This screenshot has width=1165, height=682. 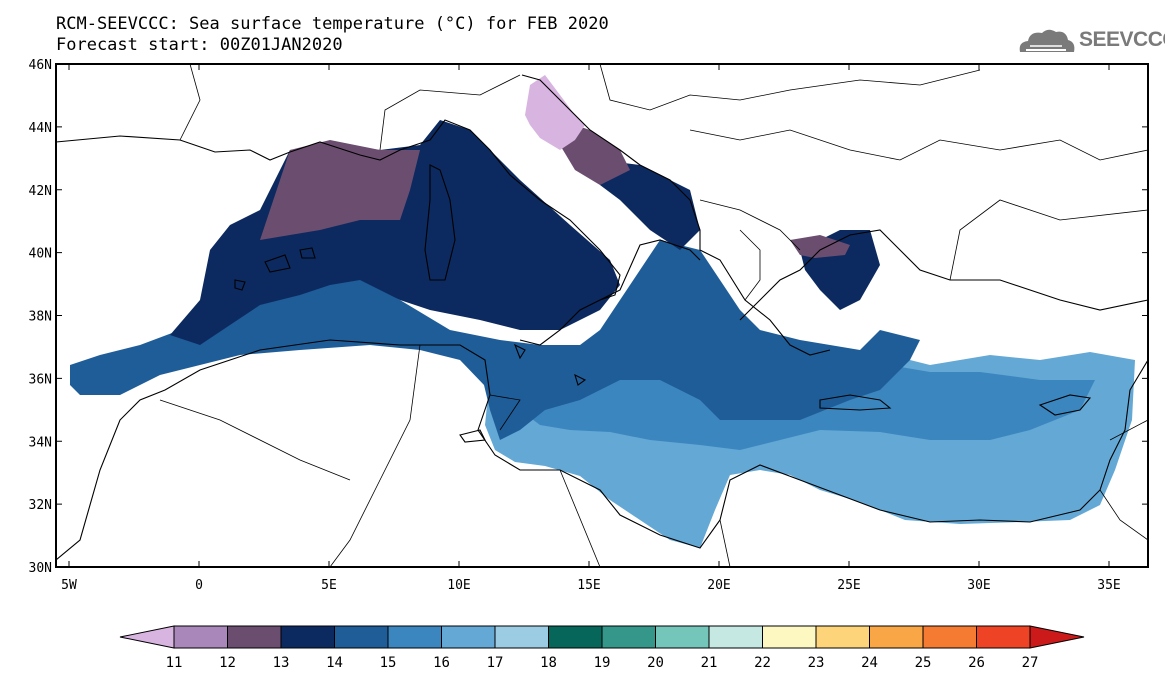 I want to click on colorbar-label: 20, so click(x=655, y=663).